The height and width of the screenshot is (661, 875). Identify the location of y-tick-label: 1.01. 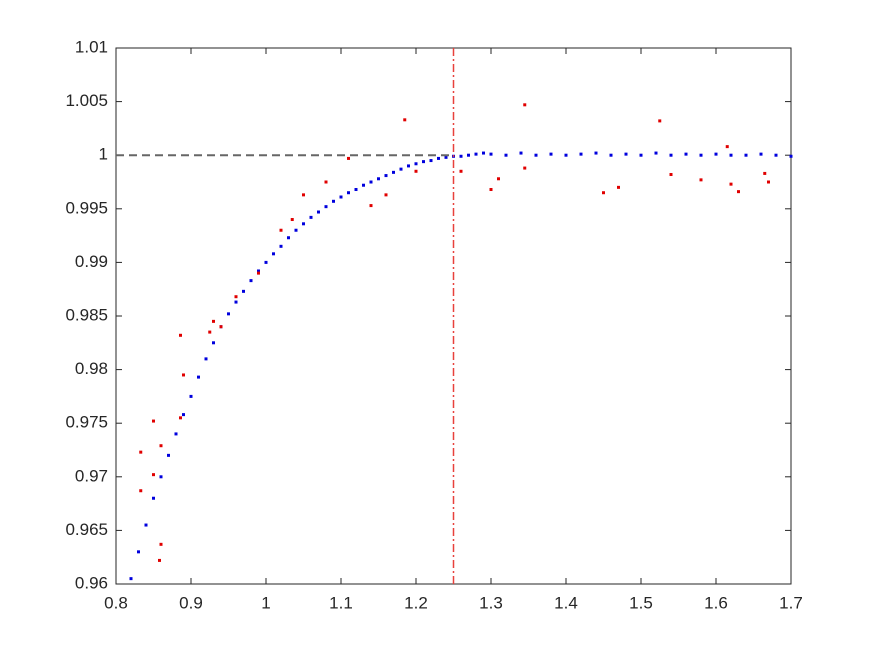
(91, 46).